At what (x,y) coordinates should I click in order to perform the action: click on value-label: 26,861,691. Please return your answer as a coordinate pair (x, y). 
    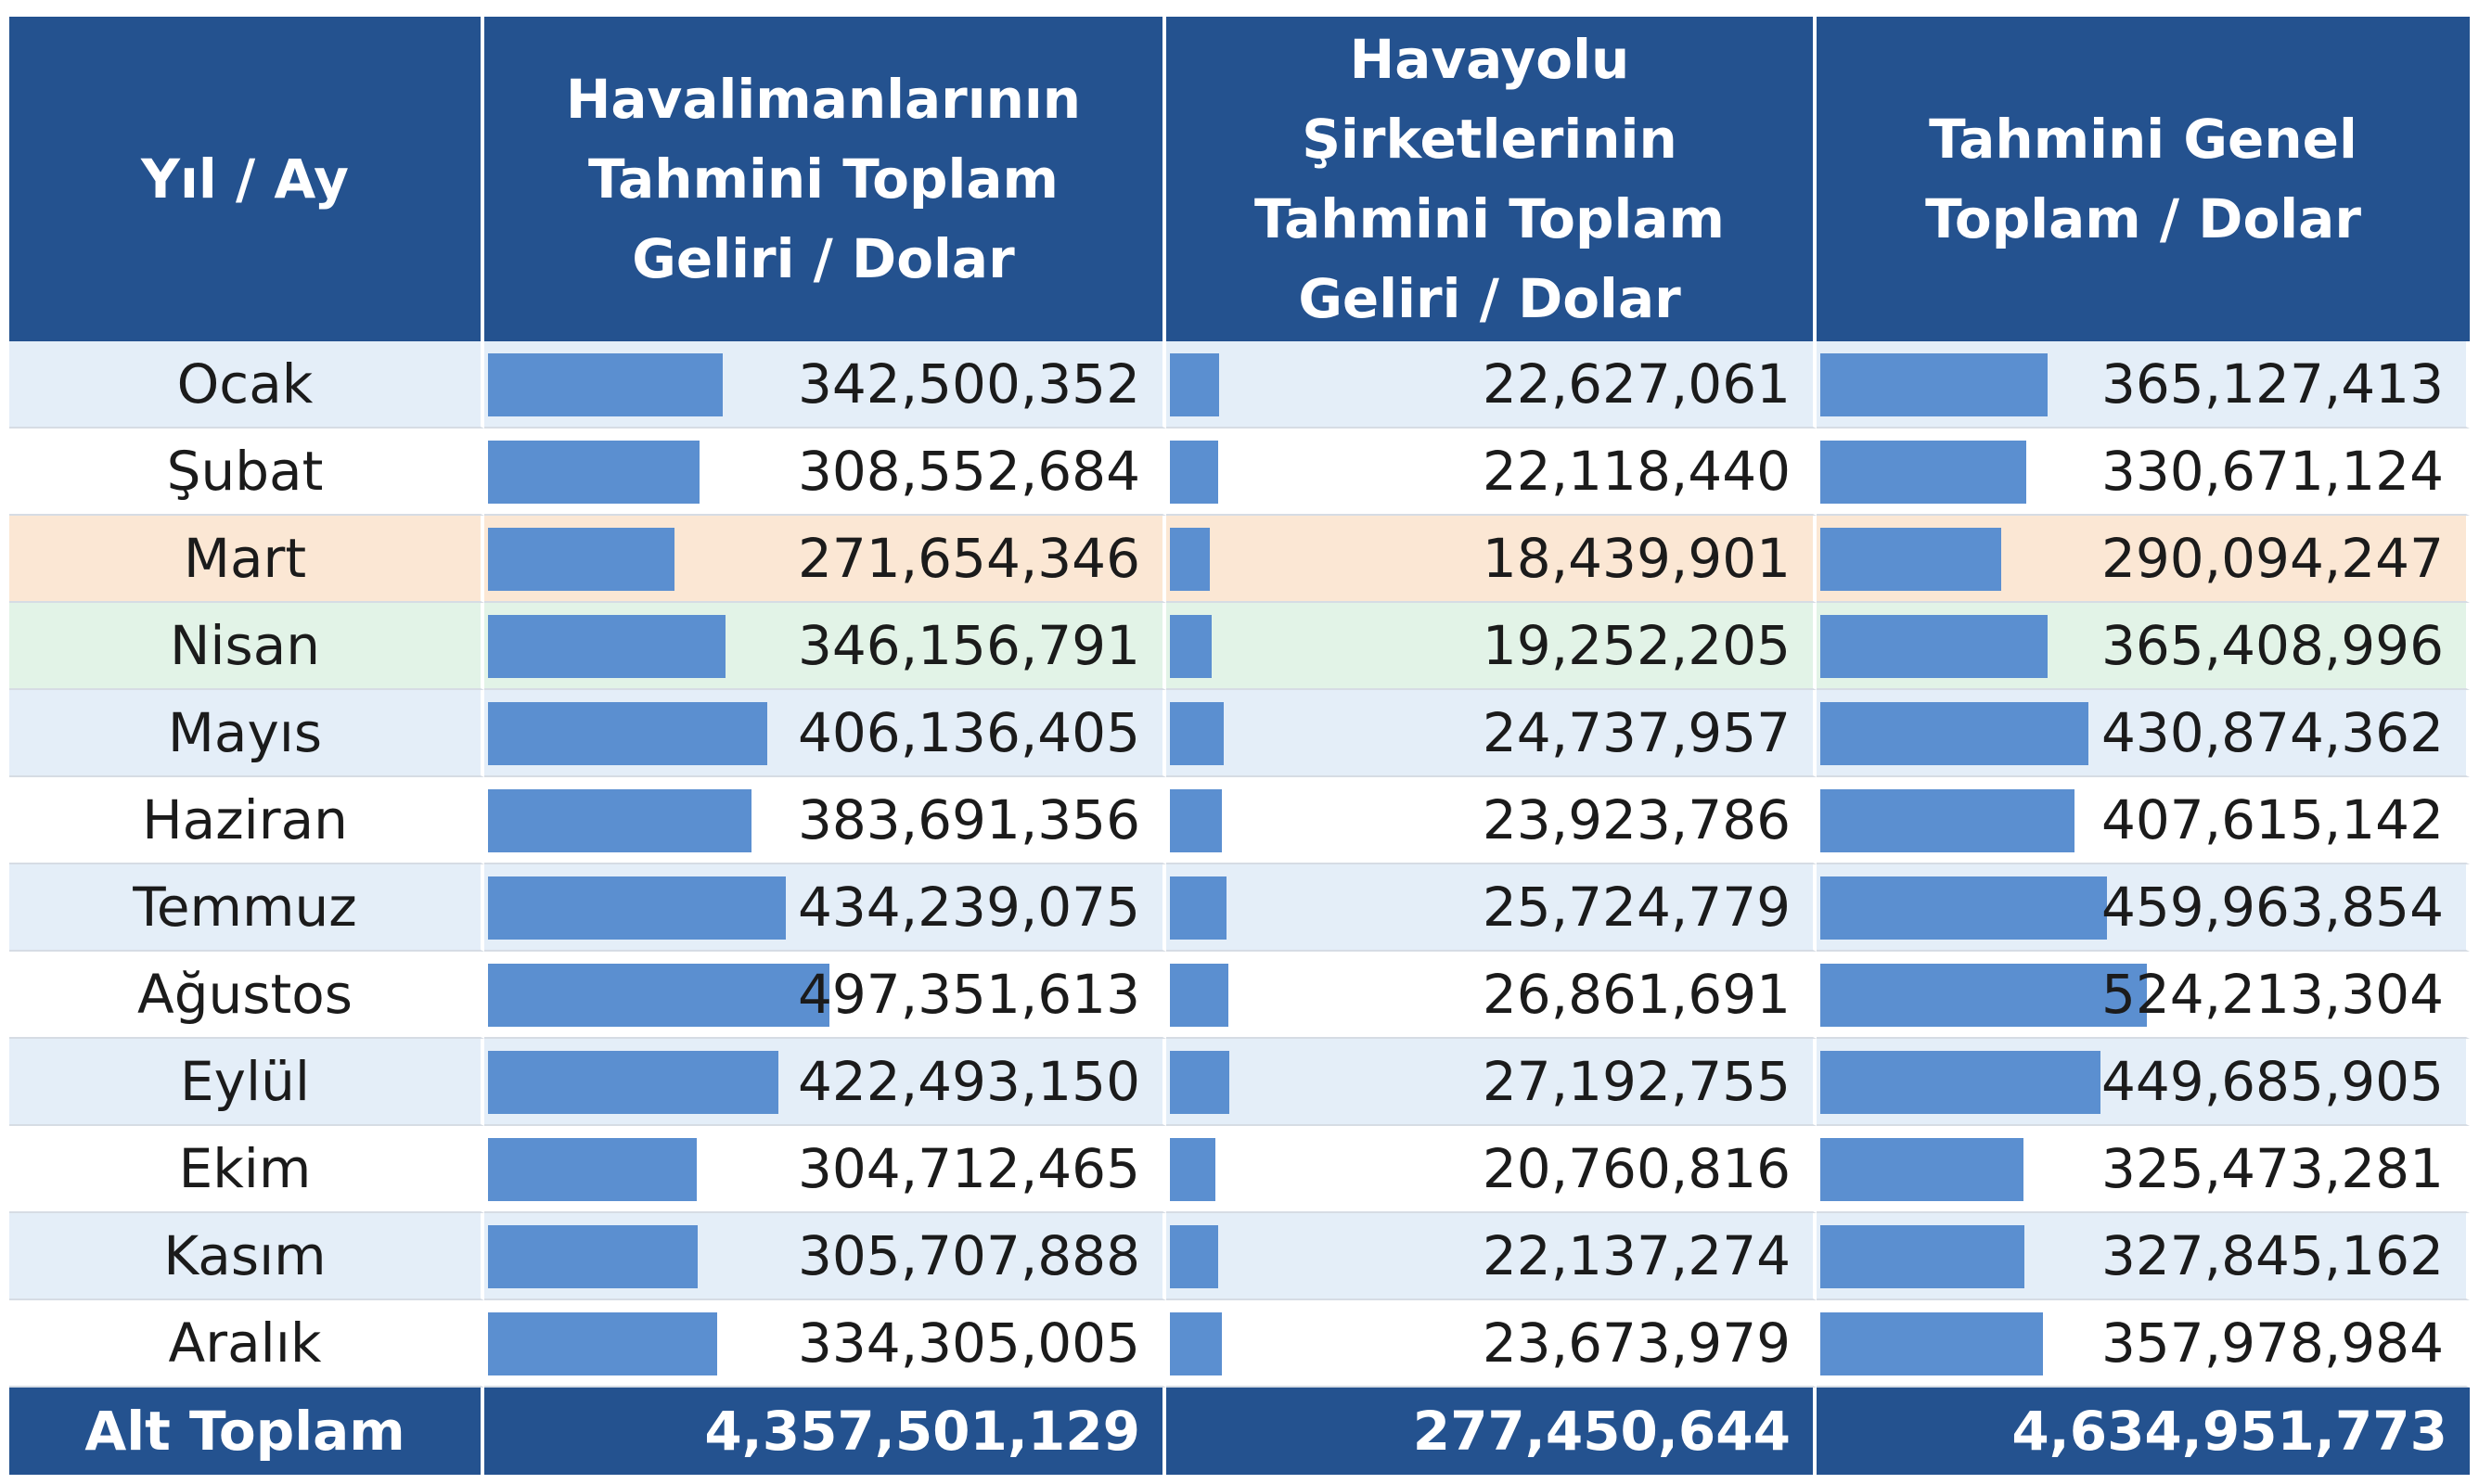
    Looking at the image, I should click on (1636, 994).